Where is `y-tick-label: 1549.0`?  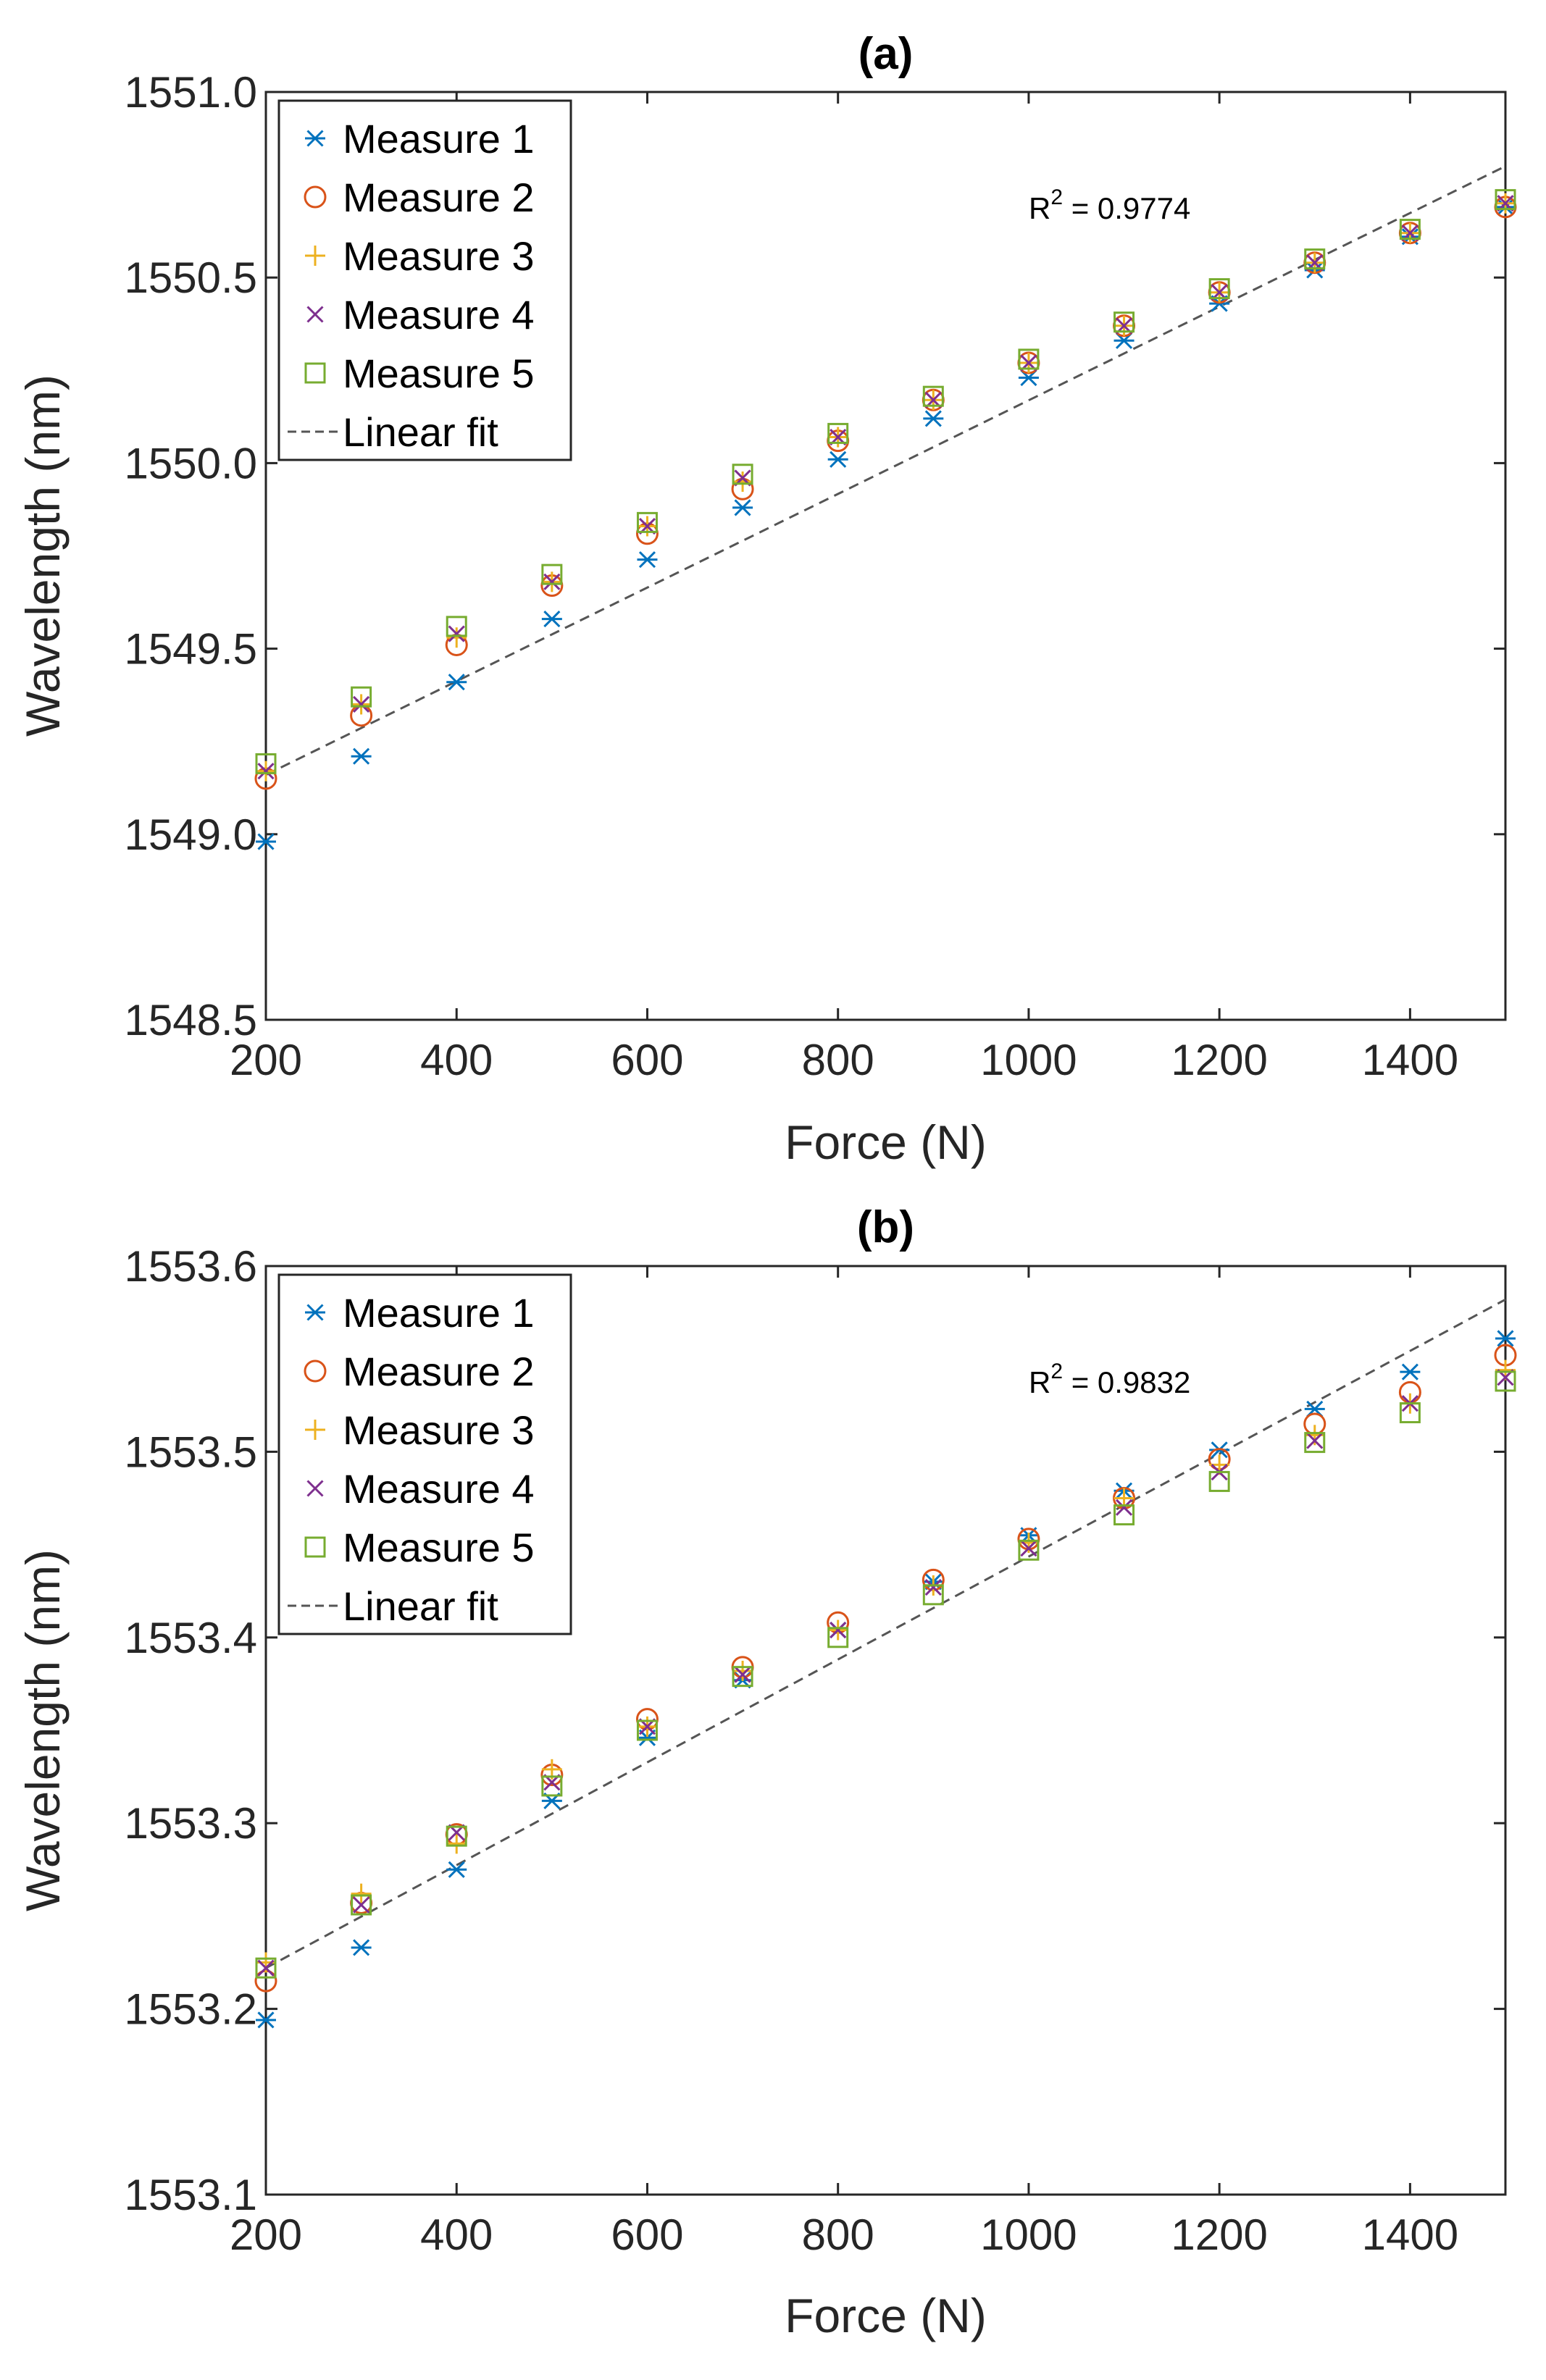
y-tick-label: 1549.0 is located at coordinates (190, 834).